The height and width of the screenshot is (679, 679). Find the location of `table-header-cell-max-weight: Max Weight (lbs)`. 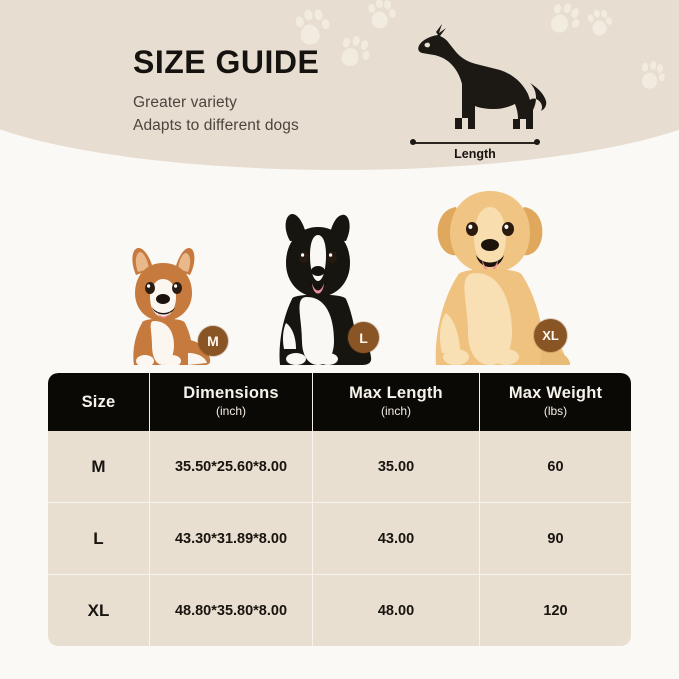

table-header-cell-max-weight: Max Weight (lbs) is located at coordinates (555, 402).